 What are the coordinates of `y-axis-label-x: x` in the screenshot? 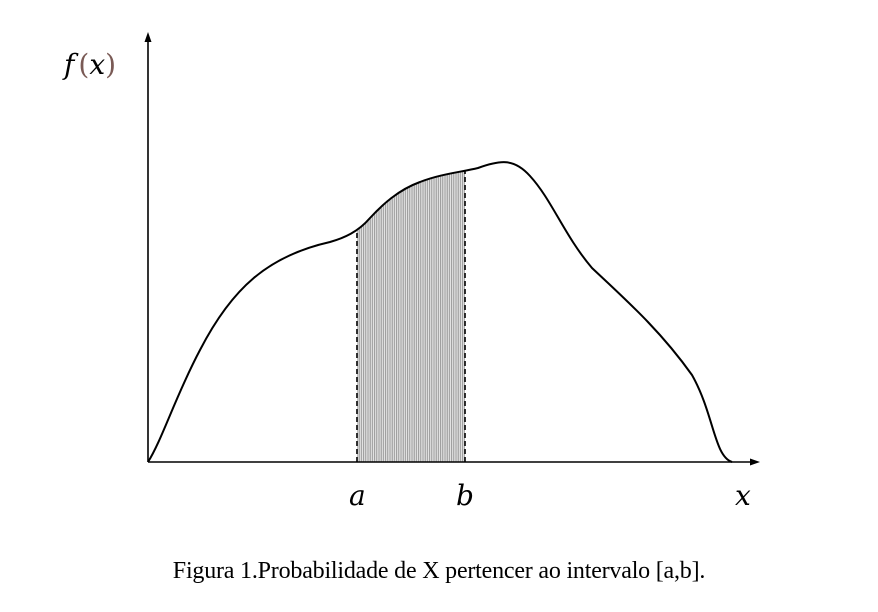 It's located at (97, 64).